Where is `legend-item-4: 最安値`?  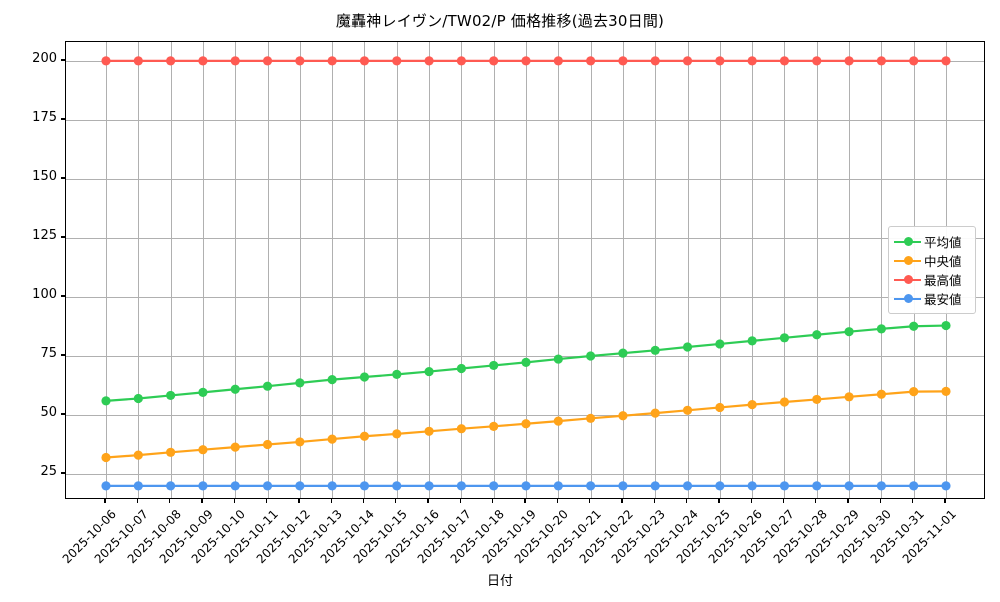 legend-item-4: 最安値 is located at coordinates (932, 298).